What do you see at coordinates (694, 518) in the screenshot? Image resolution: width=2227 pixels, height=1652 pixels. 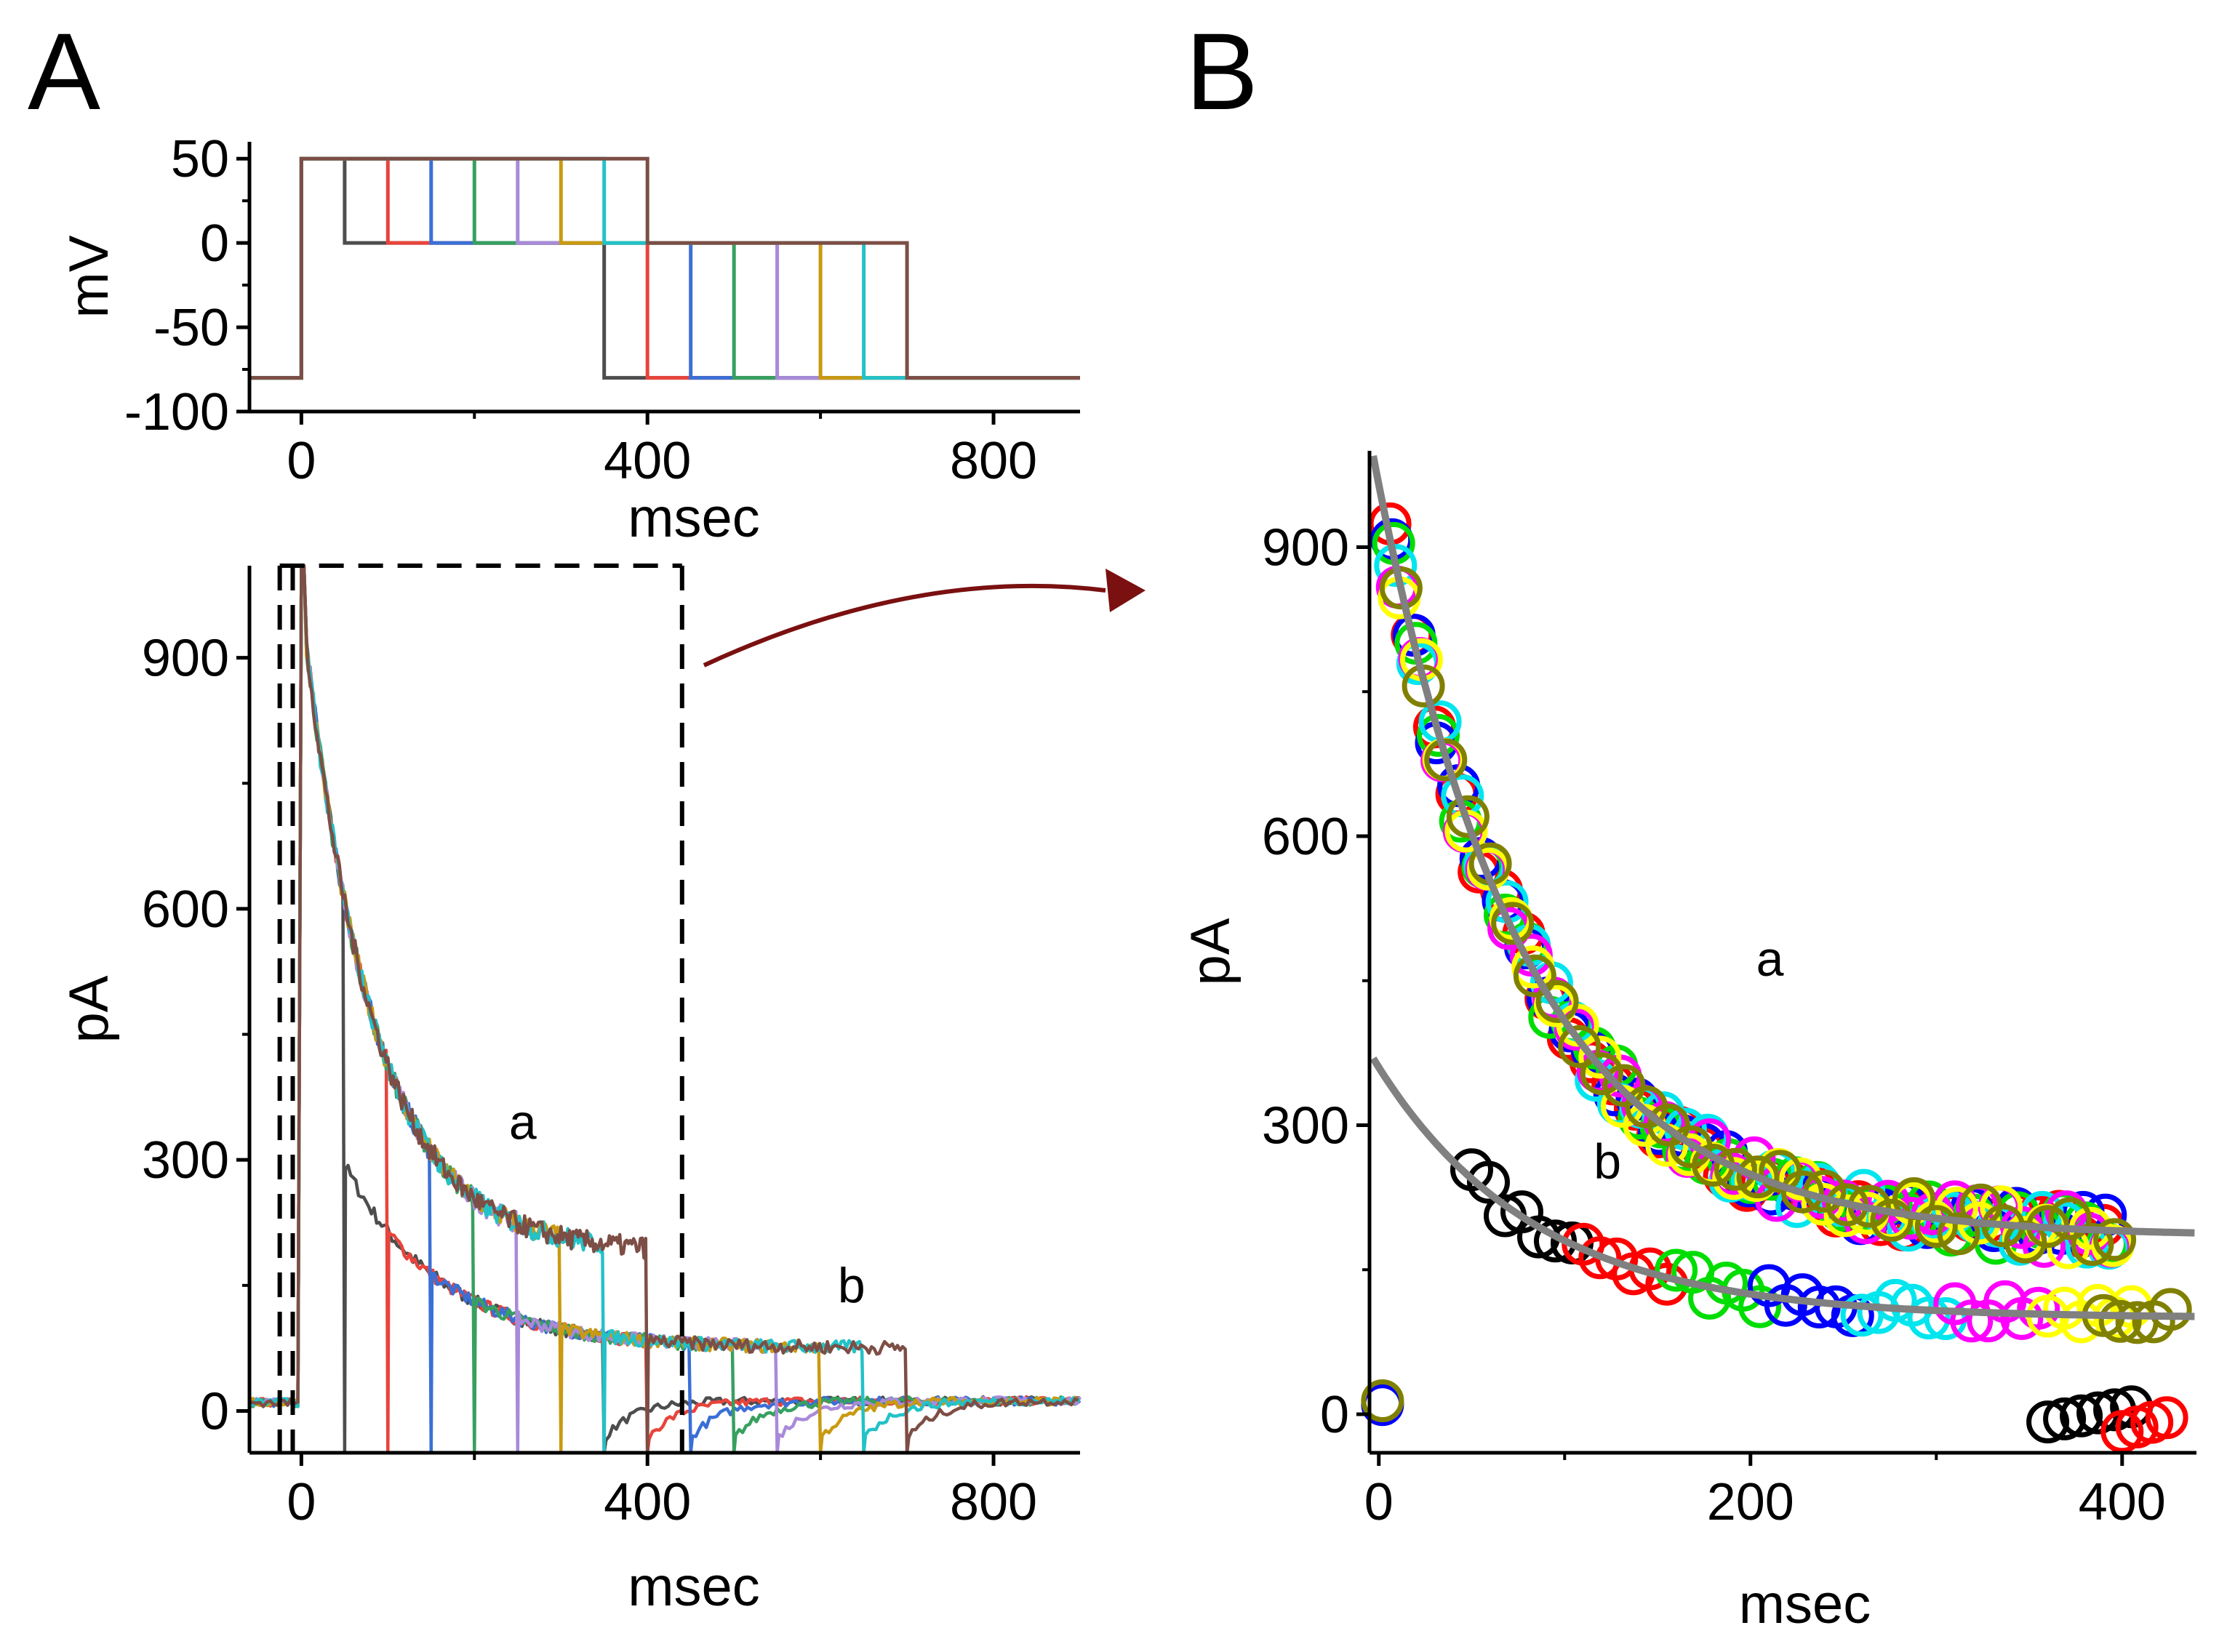 I see `voltage-x-axis-title: msec` at bounding box center [694, 518].